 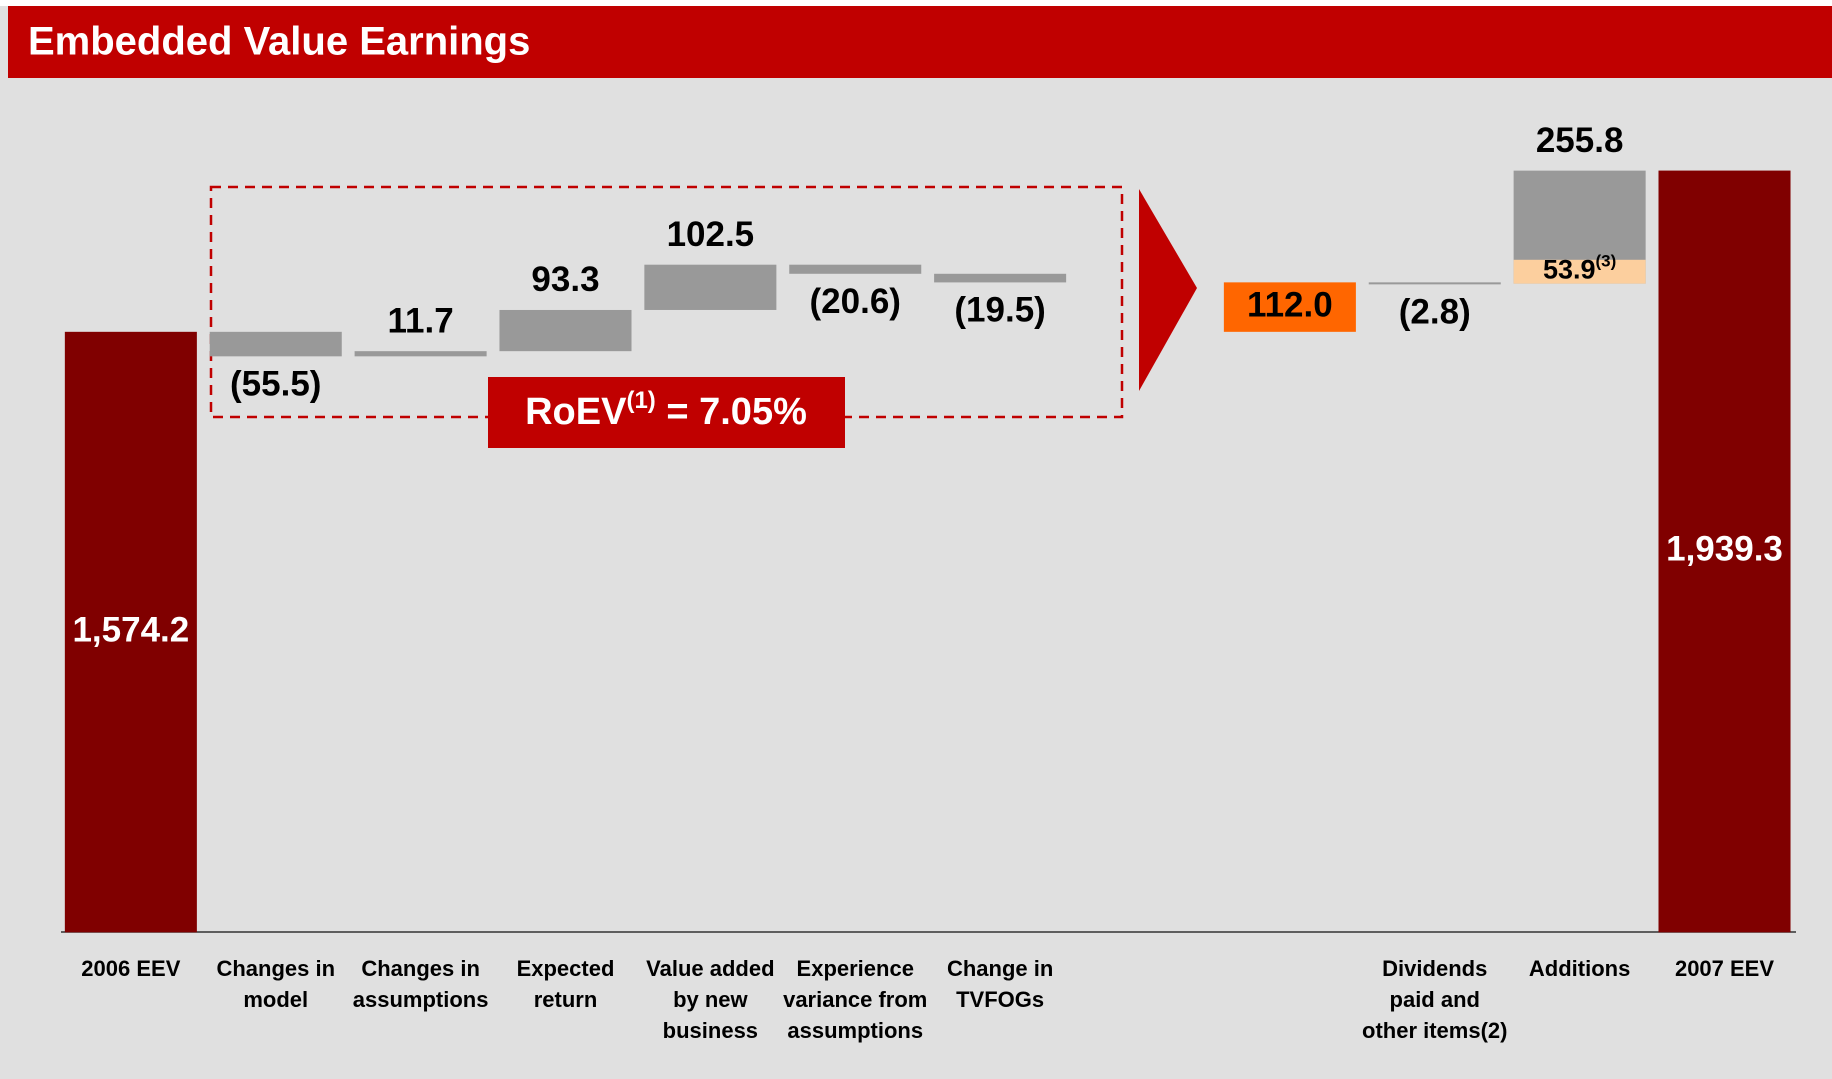 I want to click on value-label: 102.5, so click(x=711, y=234).